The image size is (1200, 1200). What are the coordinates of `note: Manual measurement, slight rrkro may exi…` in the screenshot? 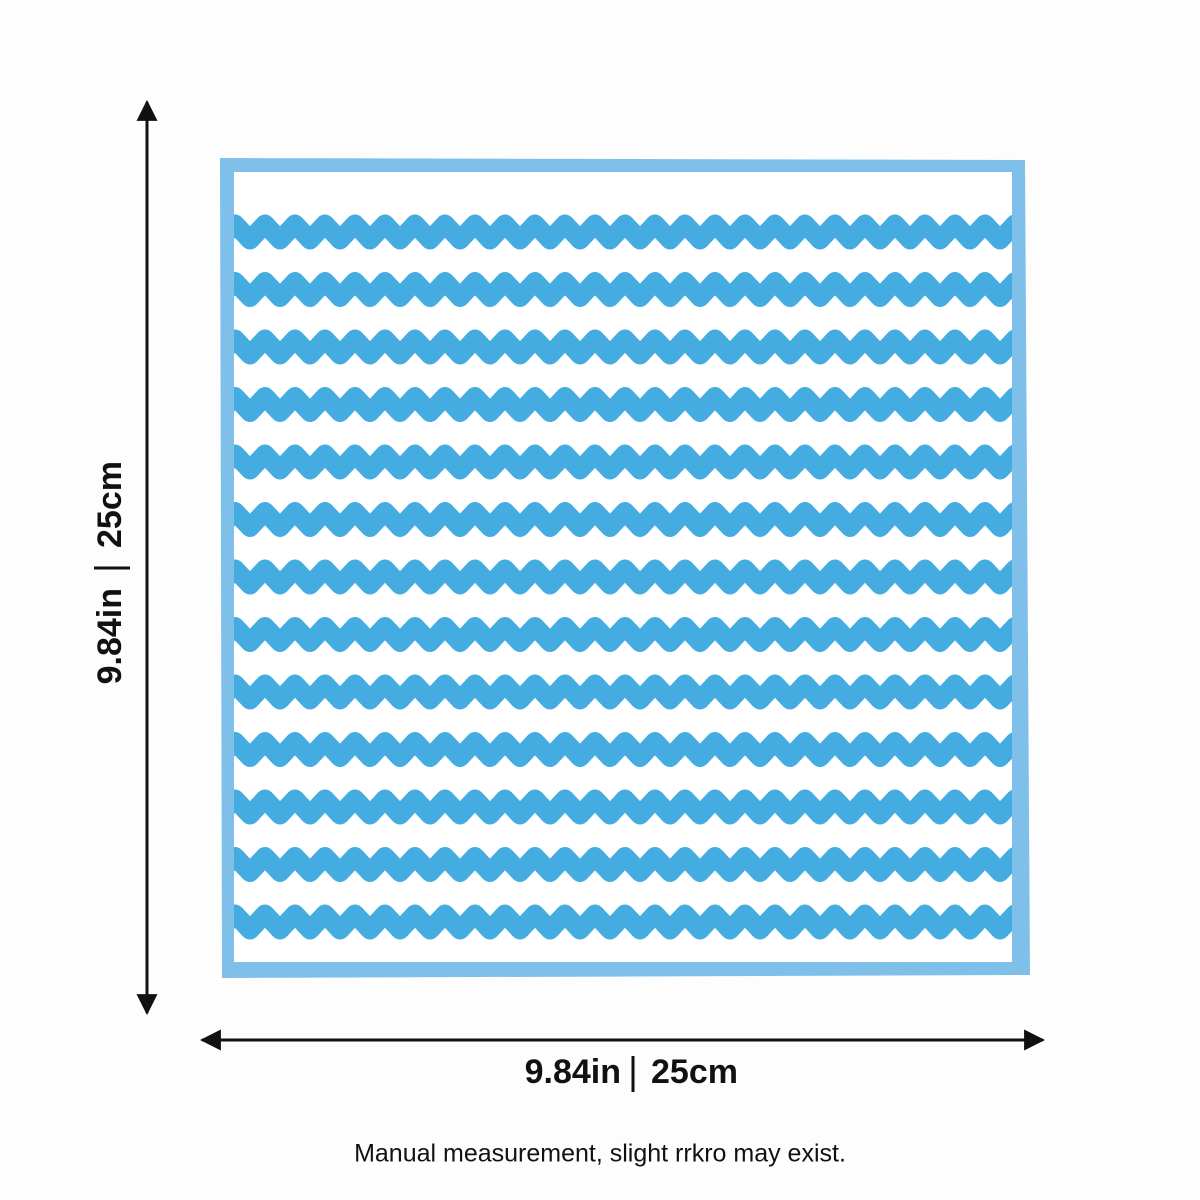 It's located at (600, 1154).